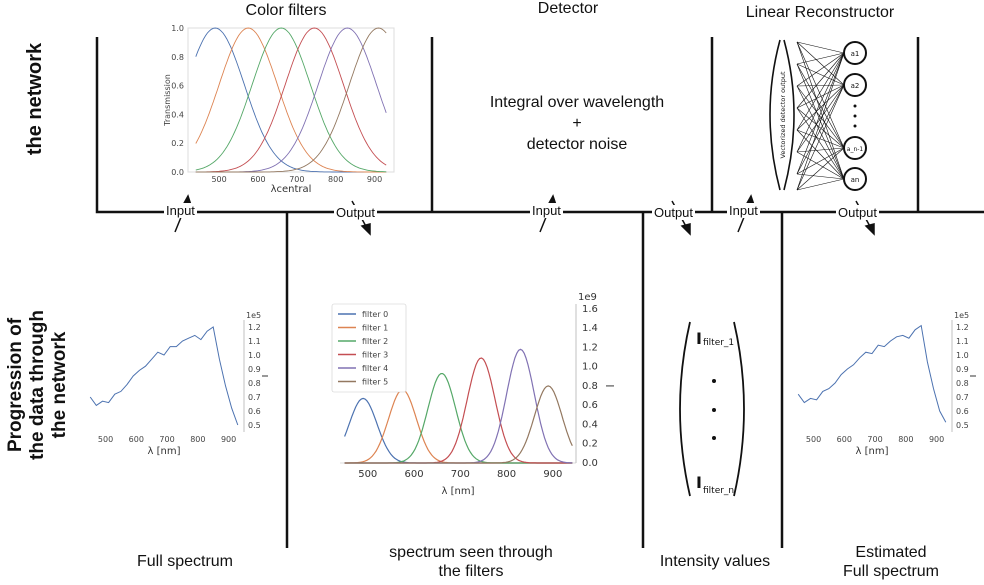  What do you see at coordinates (375, 314) in the screenshot?
I see `legend-label: filter 0` at bounding box center [375, 314].